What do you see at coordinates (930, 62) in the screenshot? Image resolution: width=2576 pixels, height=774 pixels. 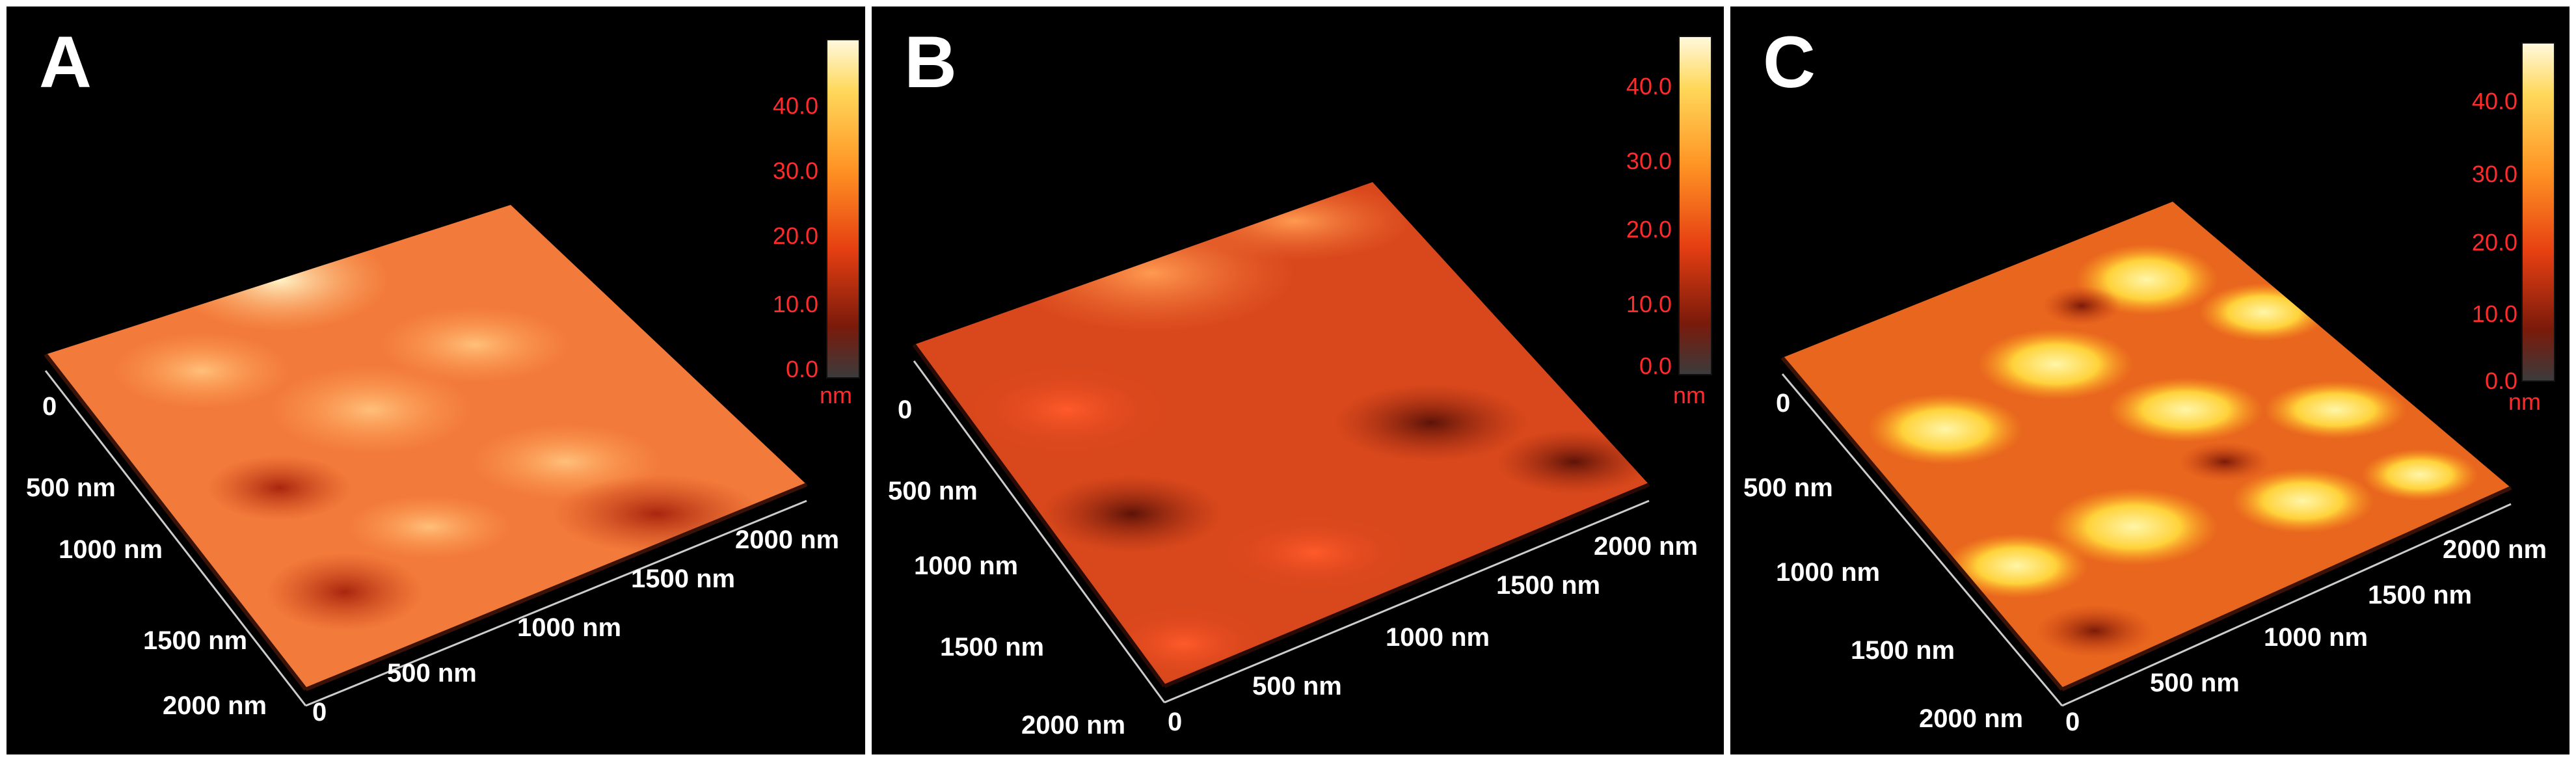 I see `panel-letter: B` at bounding box center [930, 62].